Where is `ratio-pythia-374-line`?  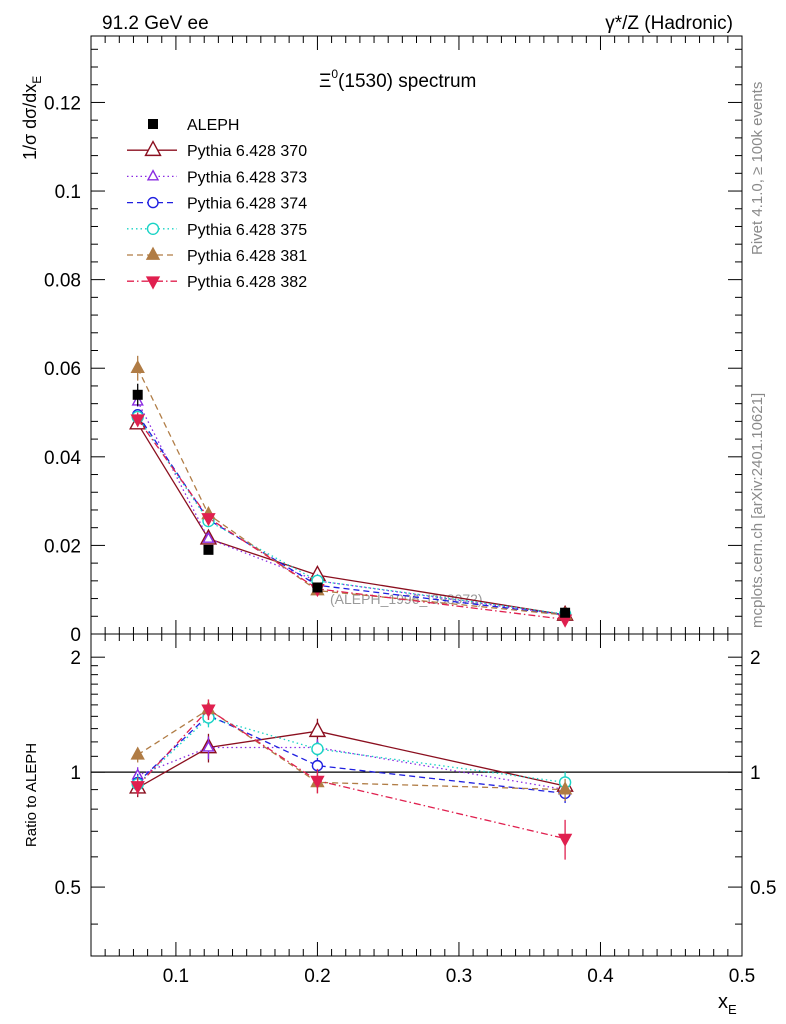
ratio-pythia-374-line is located at coordinates (351, 754).